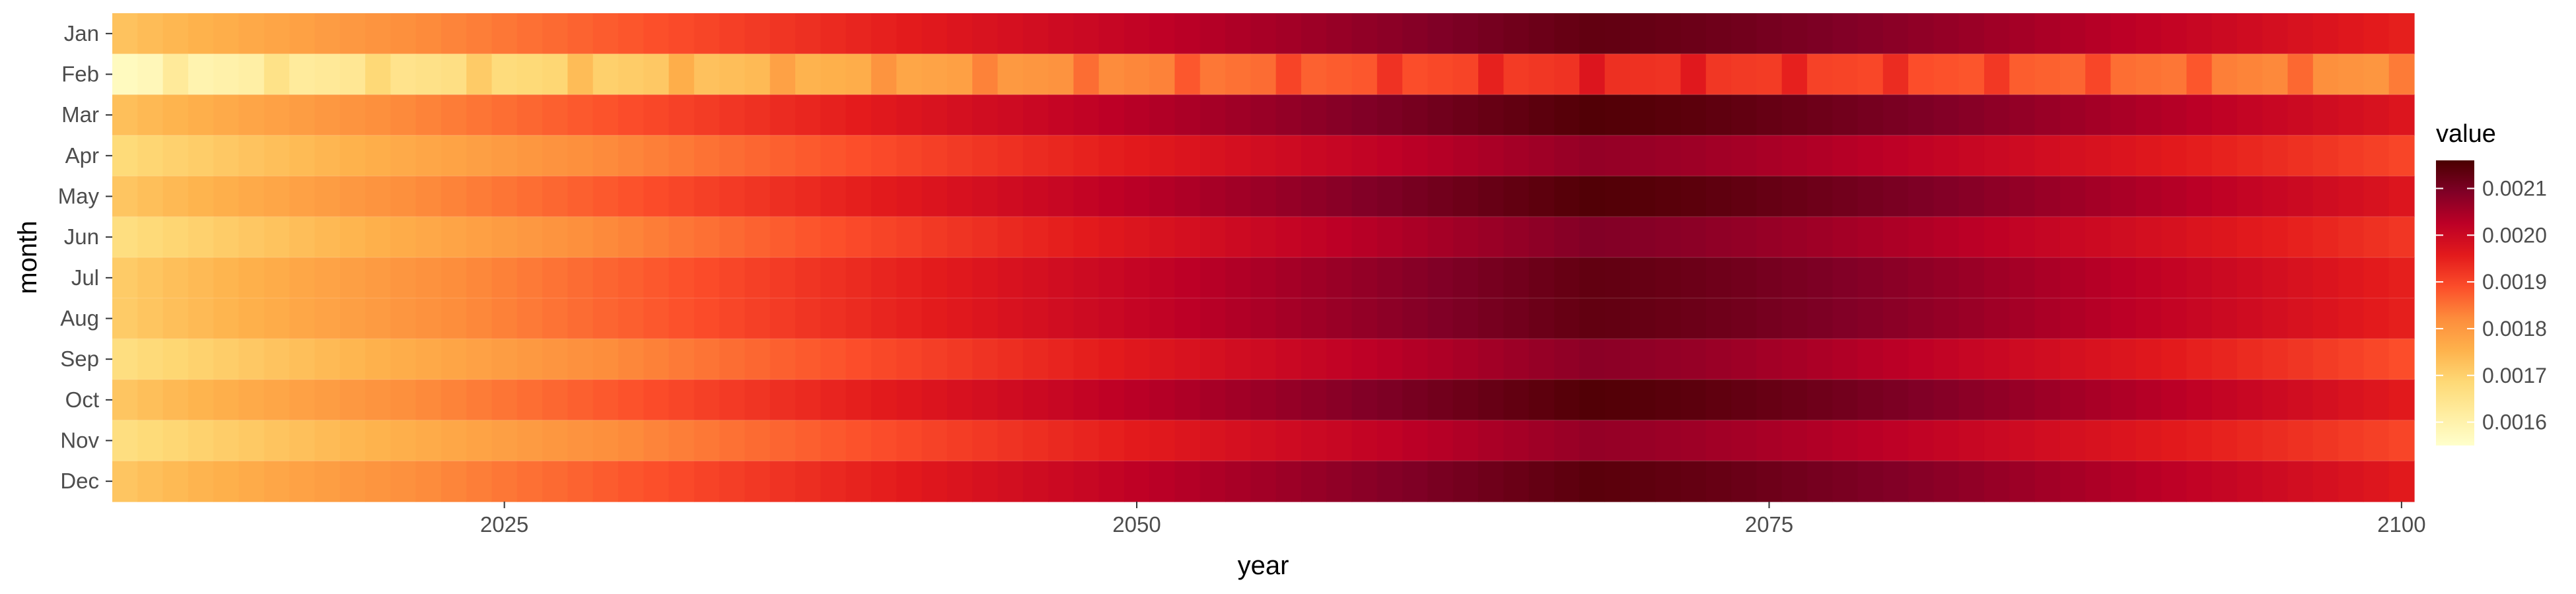 Image resolution: width=2576 pixels, height=594 pixels. What do you see at coordinates (2466, 134) in the screenshot?
I see `legend-title: value` at bounding box center [2466, 134].